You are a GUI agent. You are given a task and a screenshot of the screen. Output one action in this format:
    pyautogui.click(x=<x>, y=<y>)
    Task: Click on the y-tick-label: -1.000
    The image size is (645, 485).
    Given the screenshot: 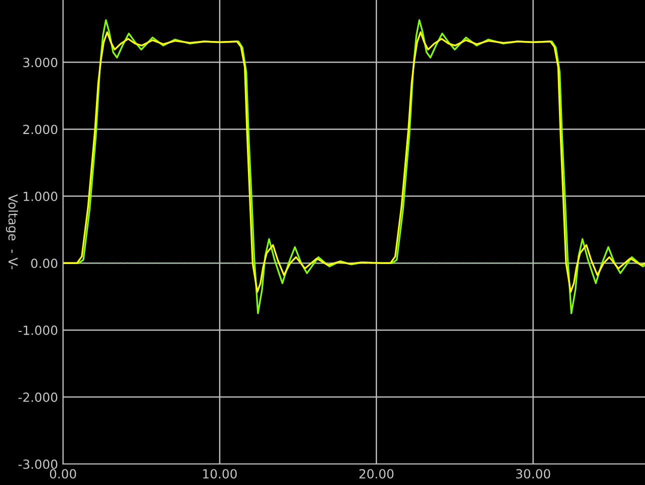 What is the action you would take?
    pyautogui.click(x=38, y=331)
    